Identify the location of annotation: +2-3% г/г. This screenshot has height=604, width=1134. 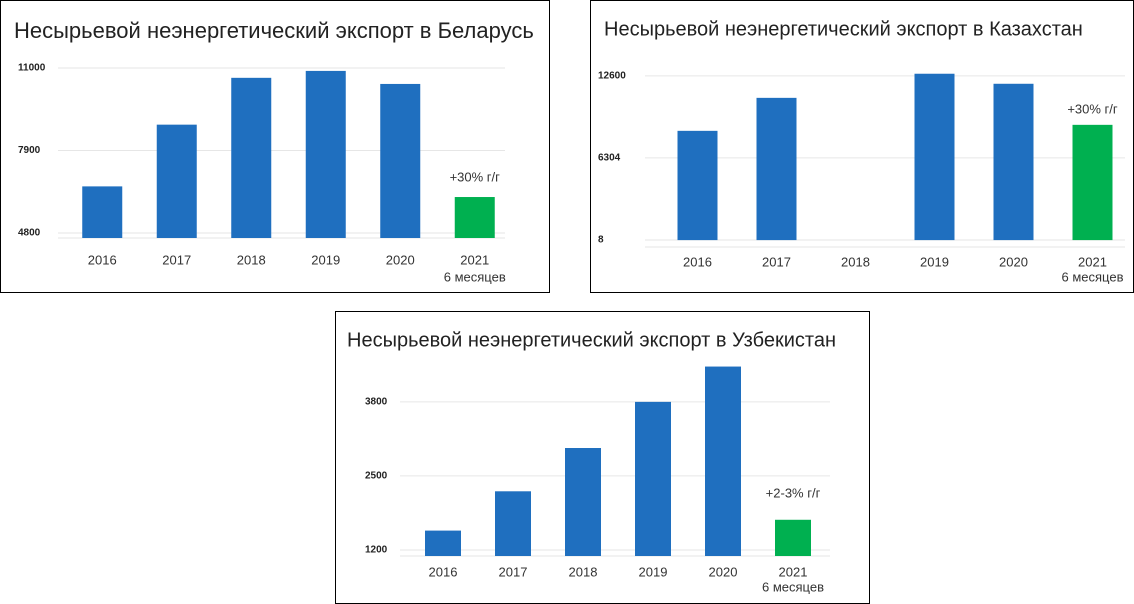
(793, 492).